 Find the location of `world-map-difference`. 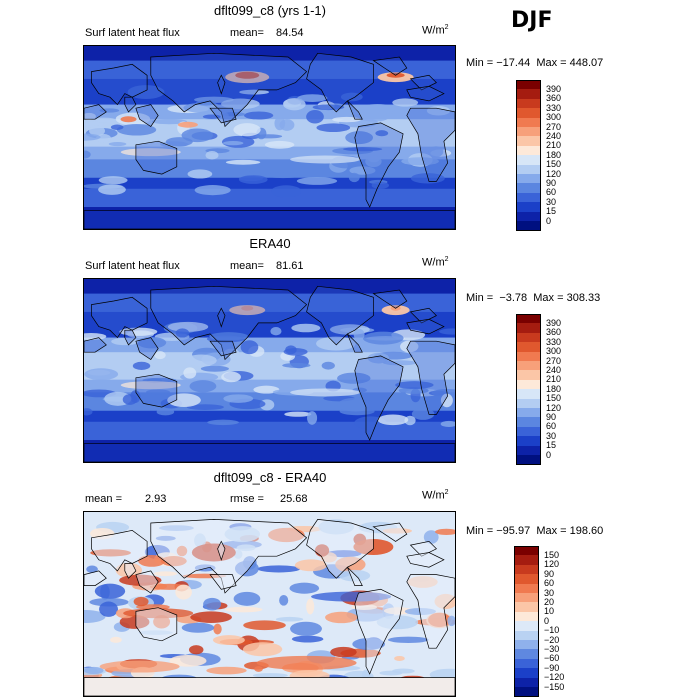

world-map-difference is located at coordinates (269, 604).